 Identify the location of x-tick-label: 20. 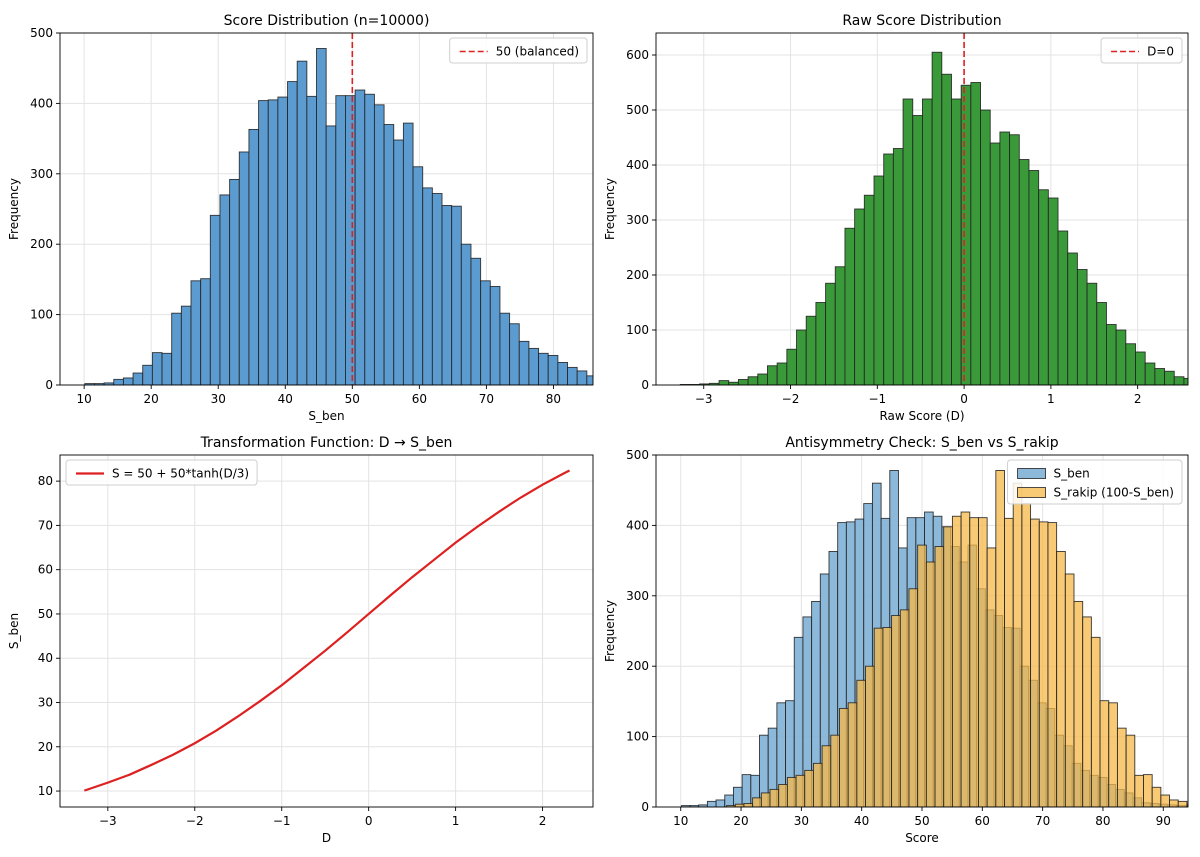
(740, 821).